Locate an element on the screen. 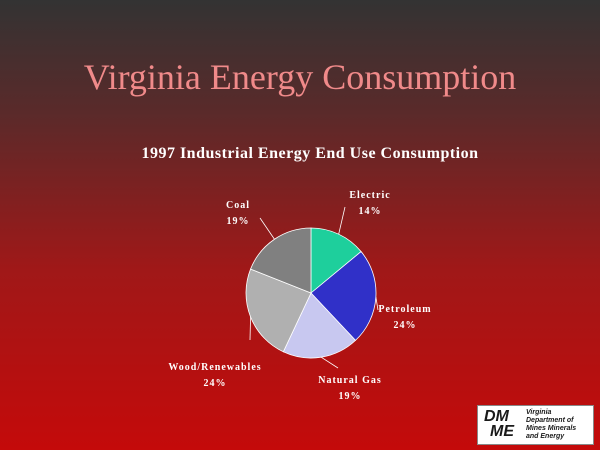  dmme-logo-mark: DM ME is located at coordinates (502, 425).